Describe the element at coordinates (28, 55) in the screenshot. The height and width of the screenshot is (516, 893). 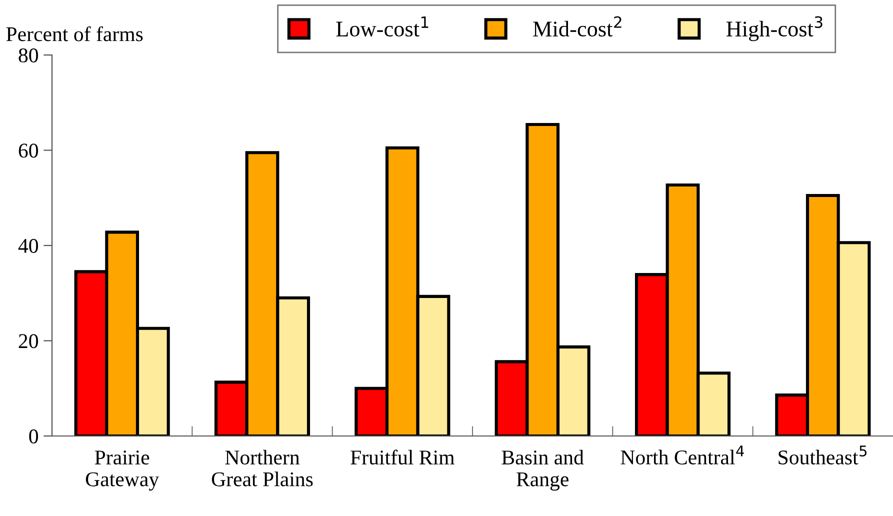
I see `y-tick-label: 80` at that location.